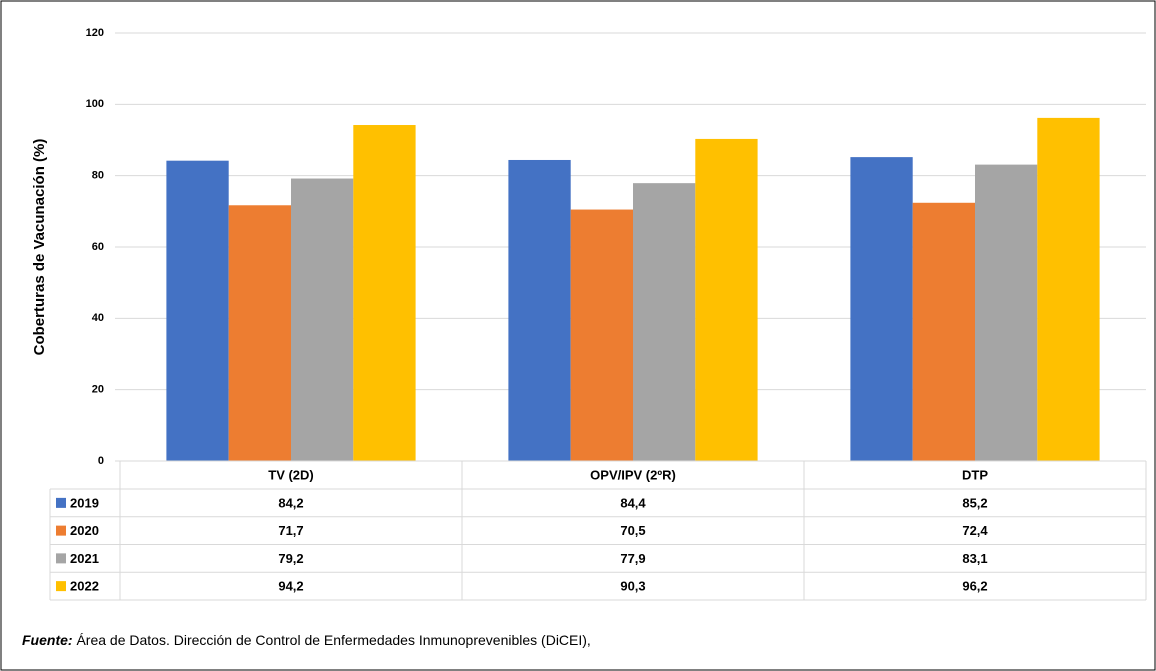 The height and width of the screenshot is (671, 1156). I want to click on table-value: 84,2, so click(290, 502).